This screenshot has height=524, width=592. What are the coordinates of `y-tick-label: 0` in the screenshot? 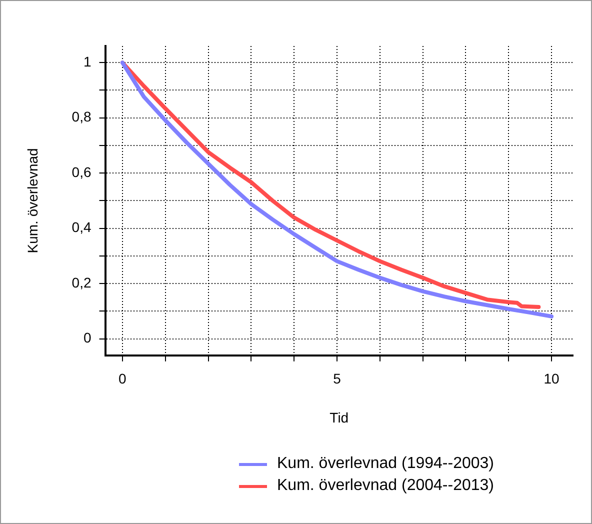 It's located at (87, 338).